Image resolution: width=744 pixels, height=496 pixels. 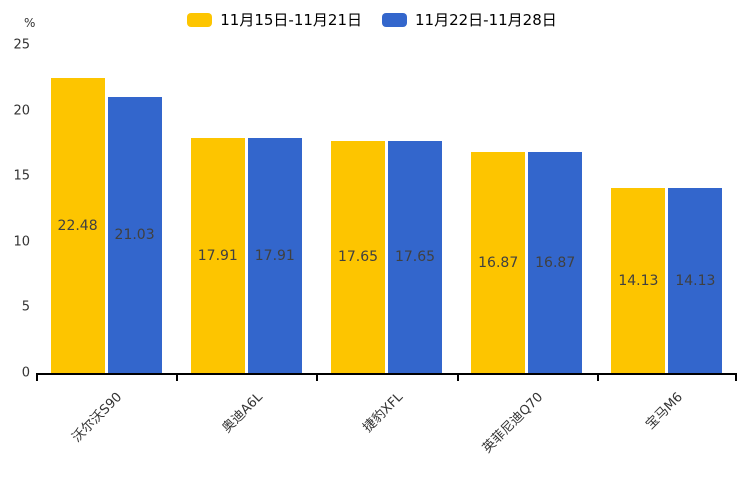 What do you see at coordinates (372, 20) in the screenshot?
I see `legend: 11月15日-11月21日 11月22日-11月28日` at bounding box center [372, 20].